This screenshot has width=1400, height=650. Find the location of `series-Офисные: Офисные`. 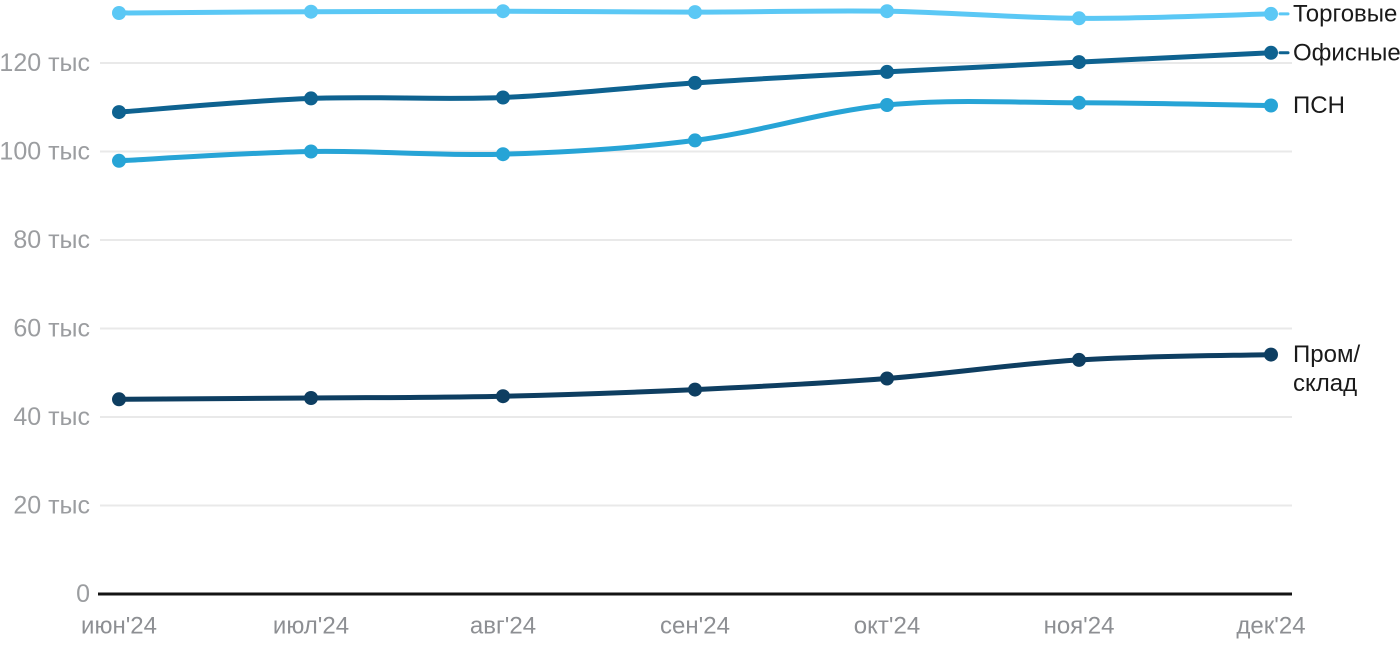

series-Офисные: Офисные is located at coordinates (756, 79).